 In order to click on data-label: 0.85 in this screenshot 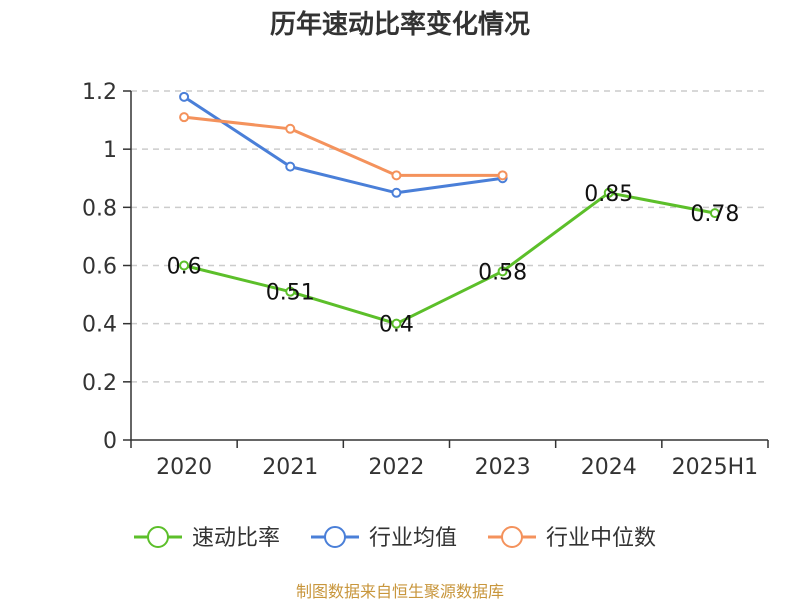, I will do `click(608, 194)`.